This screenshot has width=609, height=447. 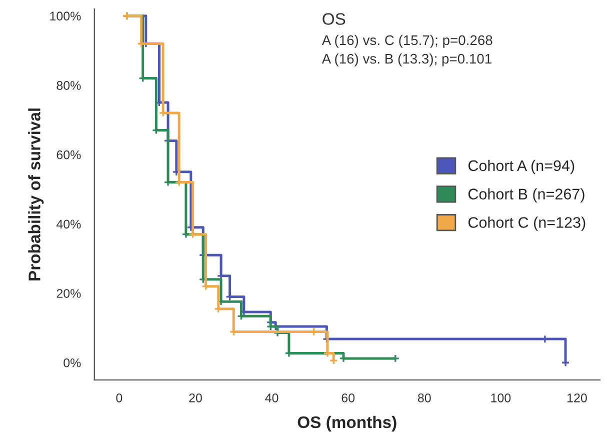 What do you see at coordinates (68, 293) in the screenshot?
I see `y-tick-label: 20%` at bounding box center [68, 293].